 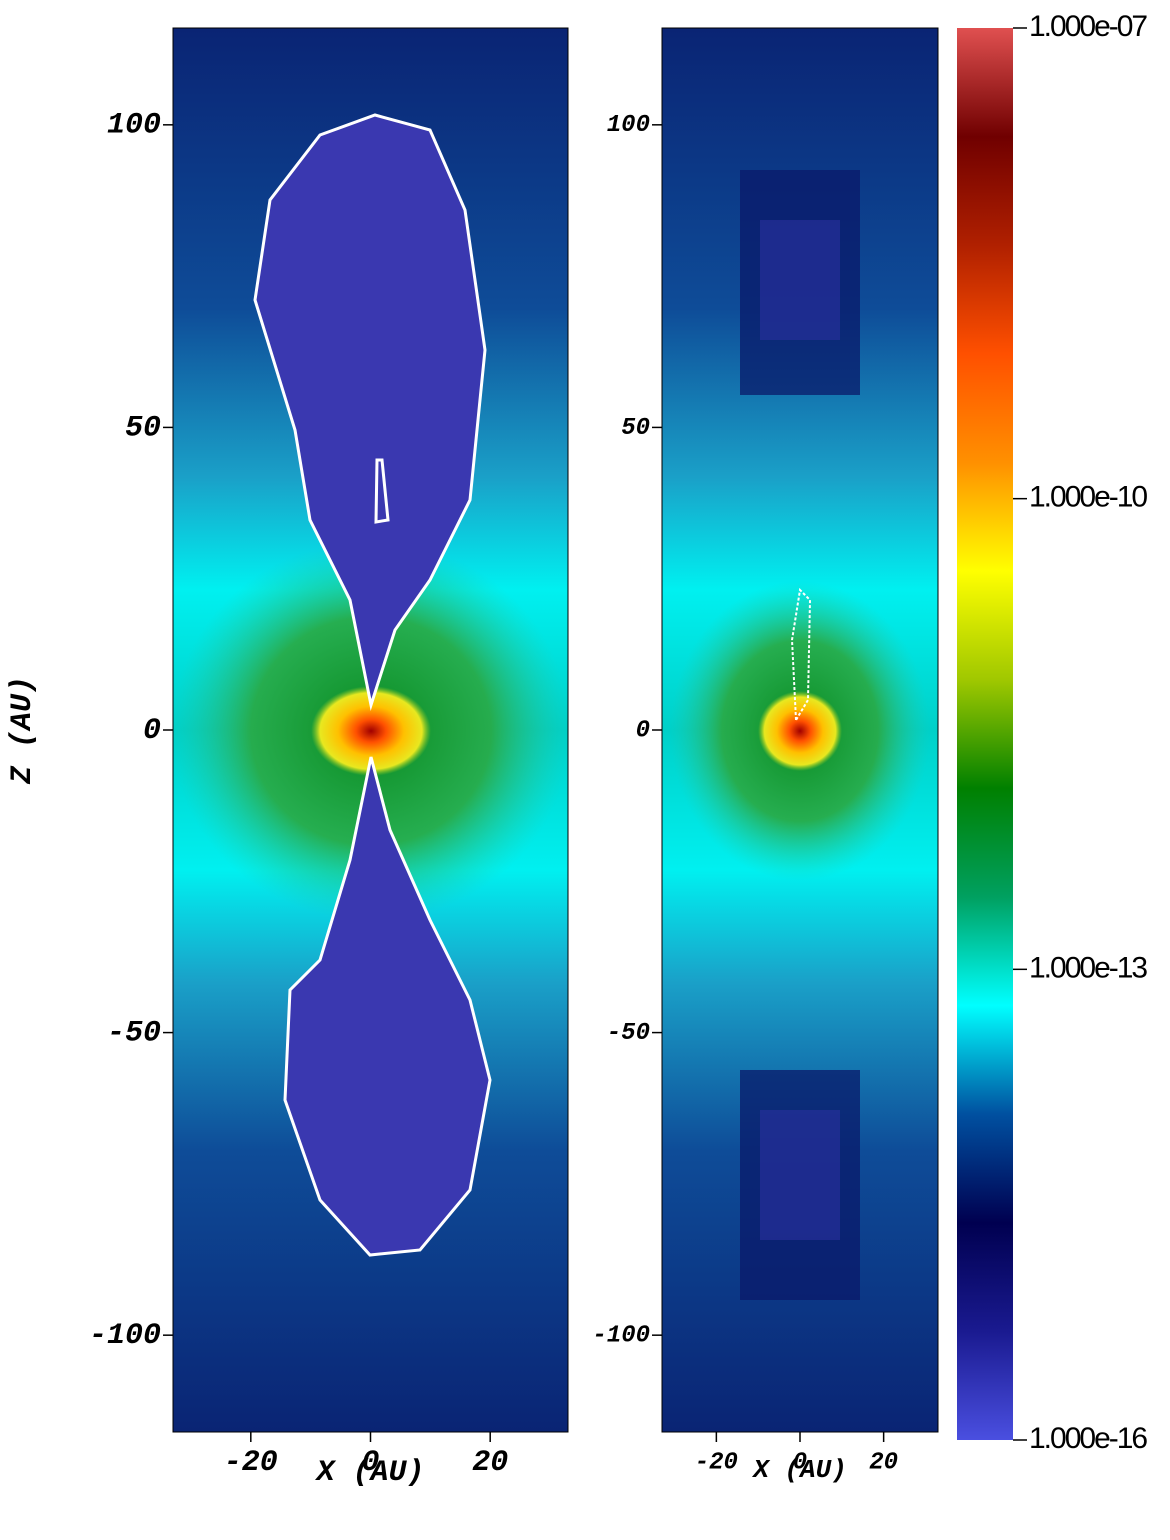 I want to click on y-axis-label: Z (AU), so click(x=23, y=730).